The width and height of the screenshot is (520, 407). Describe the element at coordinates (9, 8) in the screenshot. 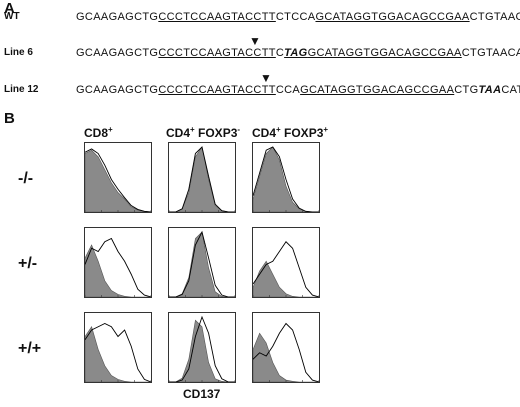

I see `panel-a-label: A` at that location.